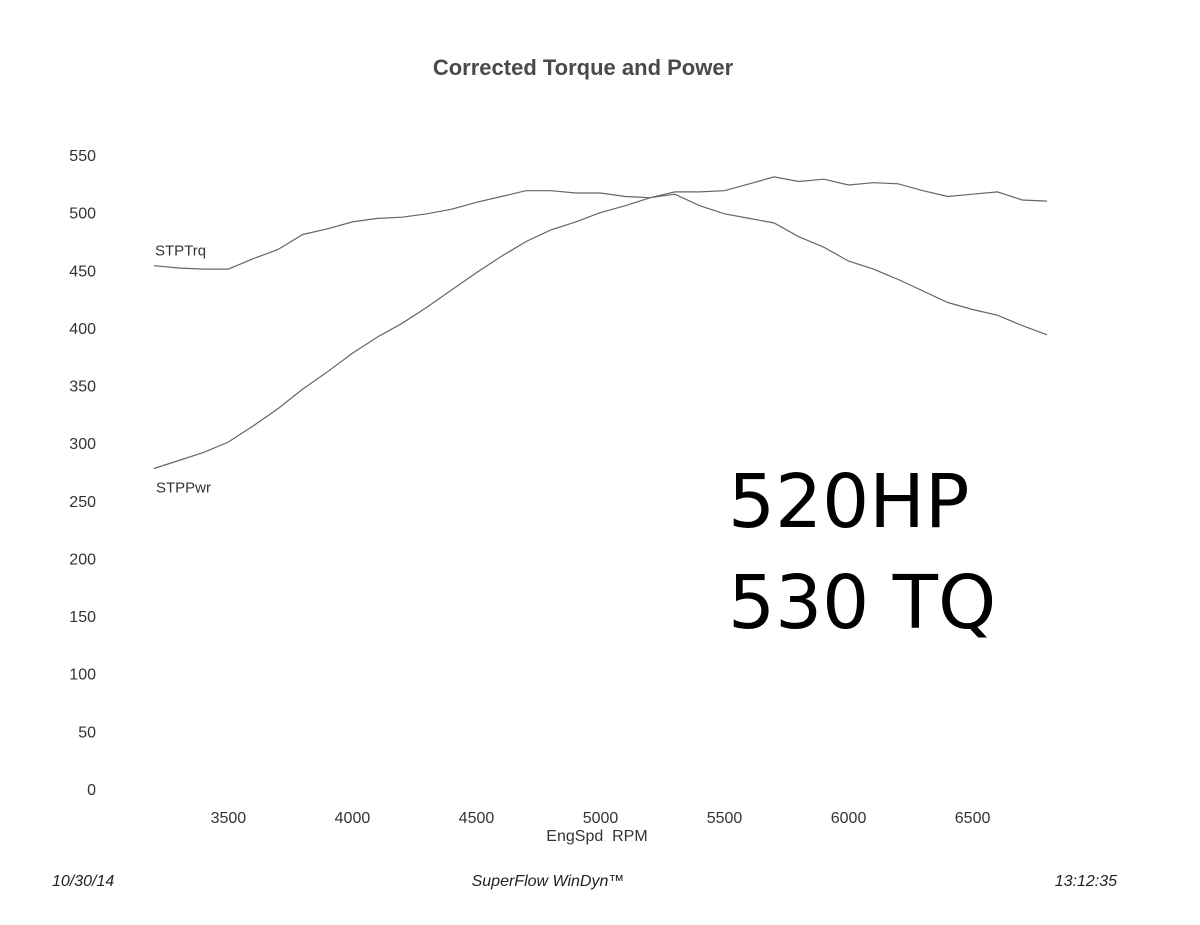  What do you see at coordinates (82, 329) in the screenshot?
I see `y-tick-label: 400` at bounding box center [82, 329].